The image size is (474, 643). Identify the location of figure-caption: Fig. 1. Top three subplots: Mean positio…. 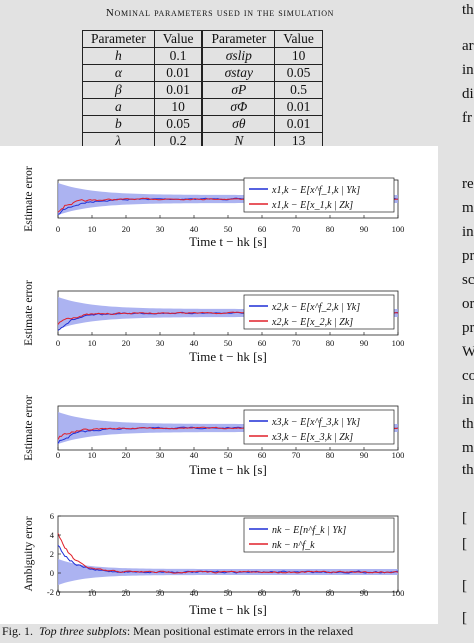
(178, 631).